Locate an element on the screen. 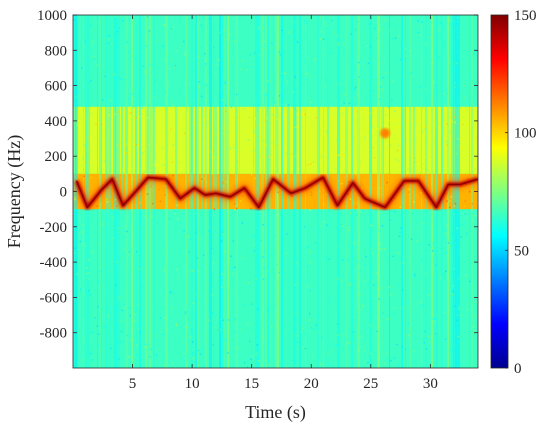 The image size is (550, 433). x-axis-label: Time (s) is located at coordinates (275, 412).